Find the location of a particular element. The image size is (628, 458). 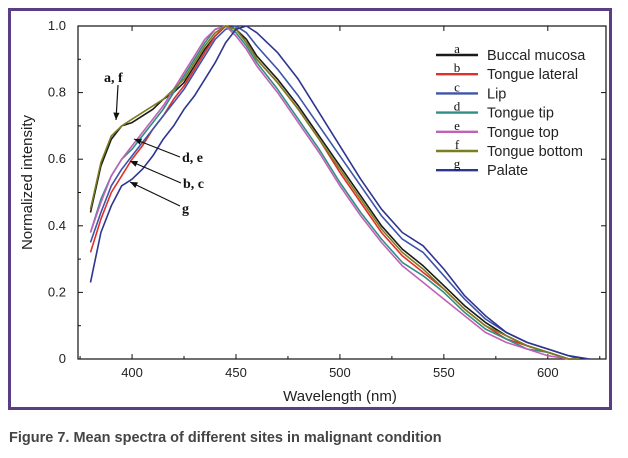

annotation-label: d, e is located at coordinates (192, 158).